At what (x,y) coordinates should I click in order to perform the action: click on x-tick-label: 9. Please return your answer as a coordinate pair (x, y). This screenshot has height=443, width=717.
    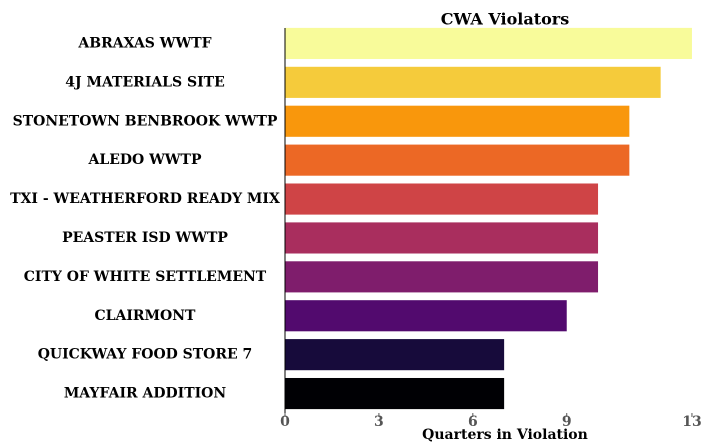
    Looking at the image, I should click on (567, 422).